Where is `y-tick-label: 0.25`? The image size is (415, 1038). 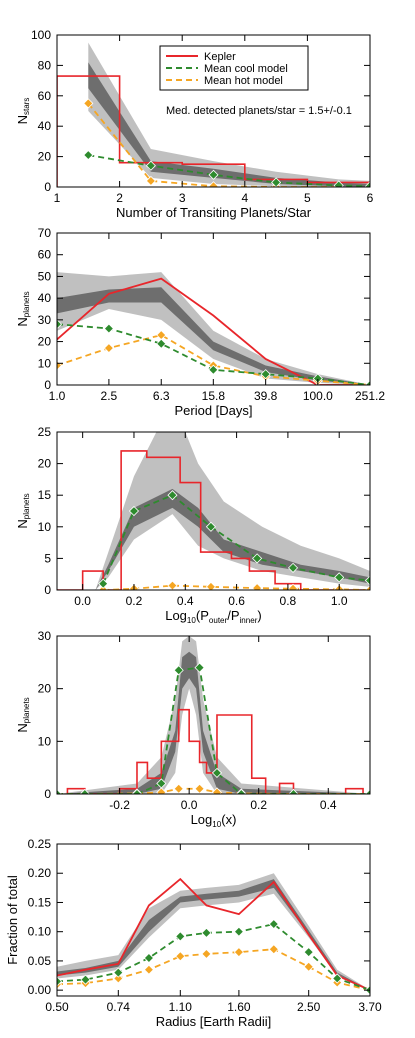 y-tick-label: 0.25 is located at coordinates (40, 844).